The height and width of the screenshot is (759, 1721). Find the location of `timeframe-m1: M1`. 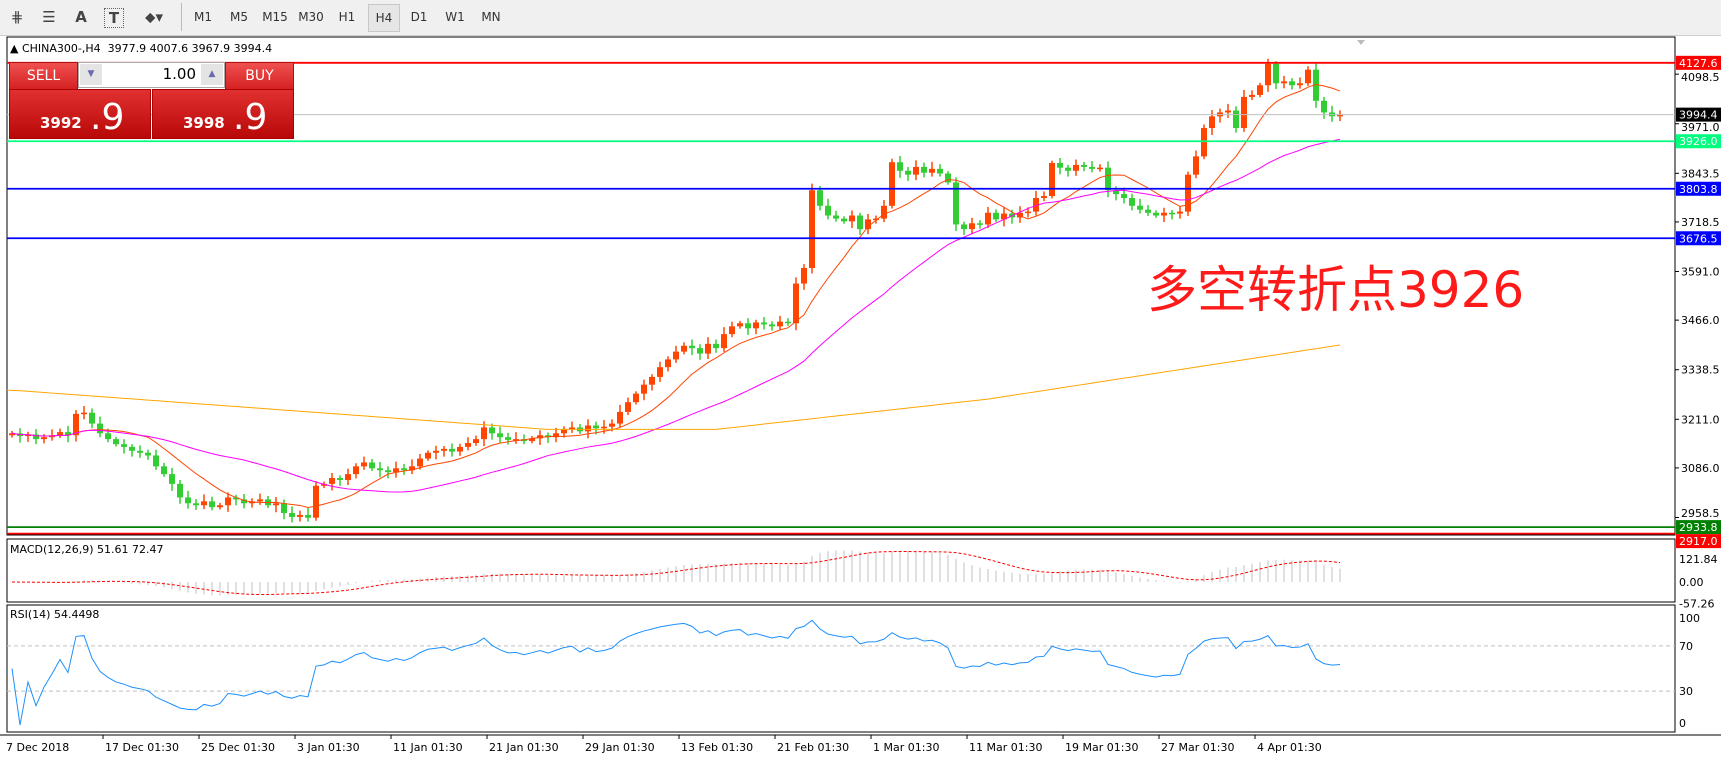

timeframe-m1: M1 is located at coordinates (203, 17).